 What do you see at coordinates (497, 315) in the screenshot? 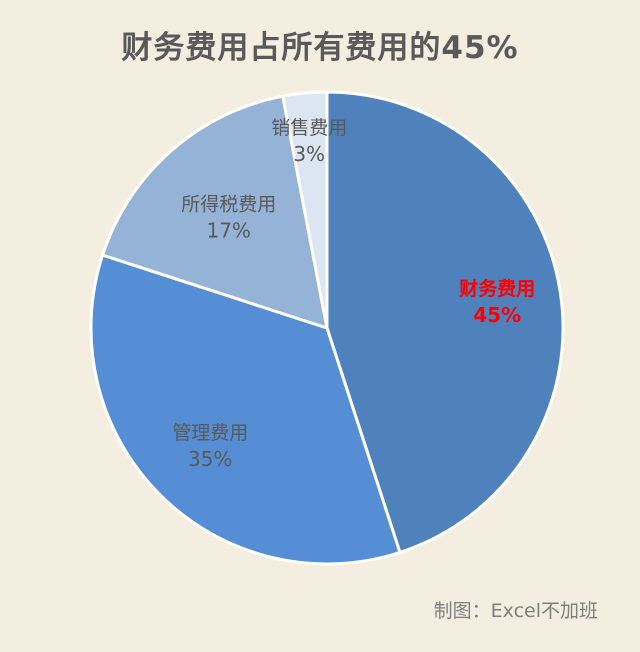
I see `slice-value-finance: 45%` at bounding box center [497, 315].